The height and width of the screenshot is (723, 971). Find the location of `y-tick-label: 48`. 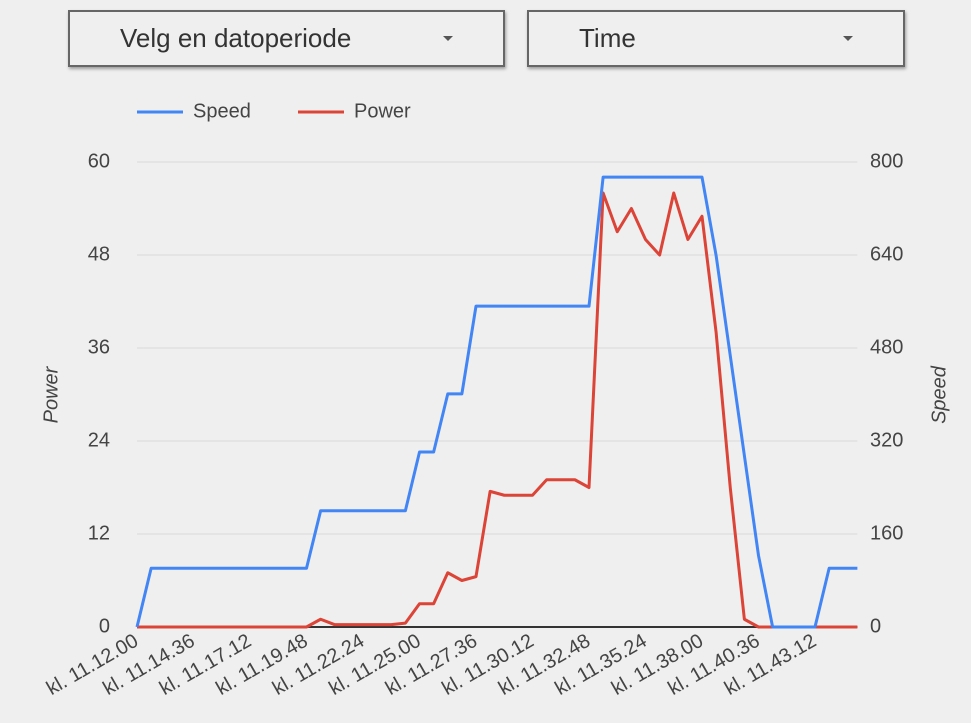

y-tick-label: 48 is located at coordinates (99, 254).